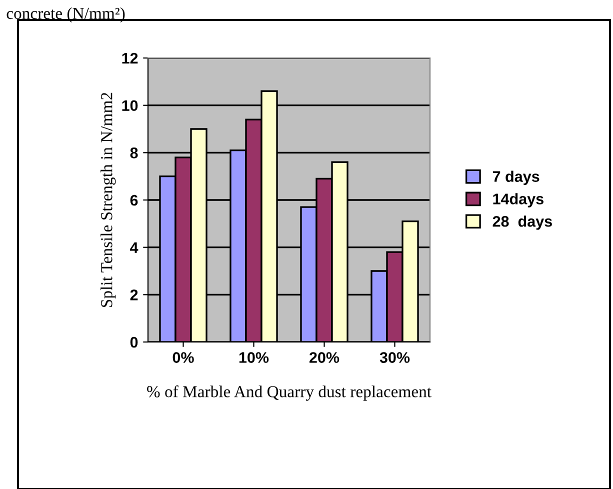 This screenshot has height=489, width=613. What do you see at coordinates (134, 200) in the screenshot?
I see `y-tick-label: 6` at bounding box center [134, 200].